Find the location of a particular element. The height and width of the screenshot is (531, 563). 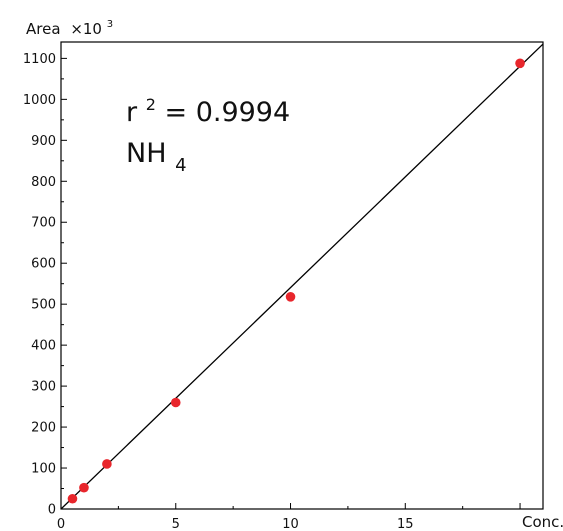

y-tick-label: 300 is located at coordinates (43, 387).